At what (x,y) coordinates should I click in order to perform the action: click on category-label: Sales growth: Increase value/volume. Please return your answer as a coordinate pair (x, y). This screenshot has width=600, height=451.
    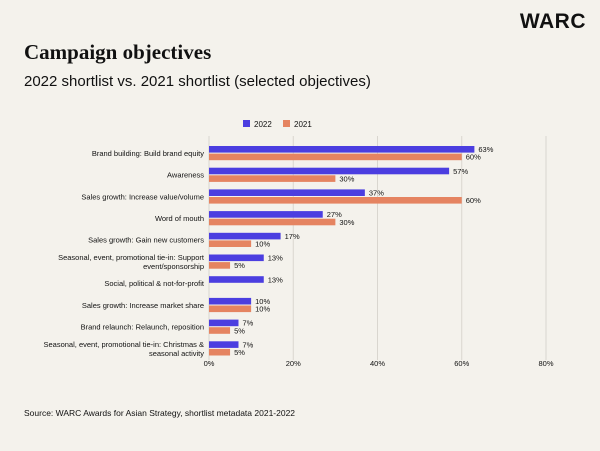
    Looking at the image, I should click on (142, 196).